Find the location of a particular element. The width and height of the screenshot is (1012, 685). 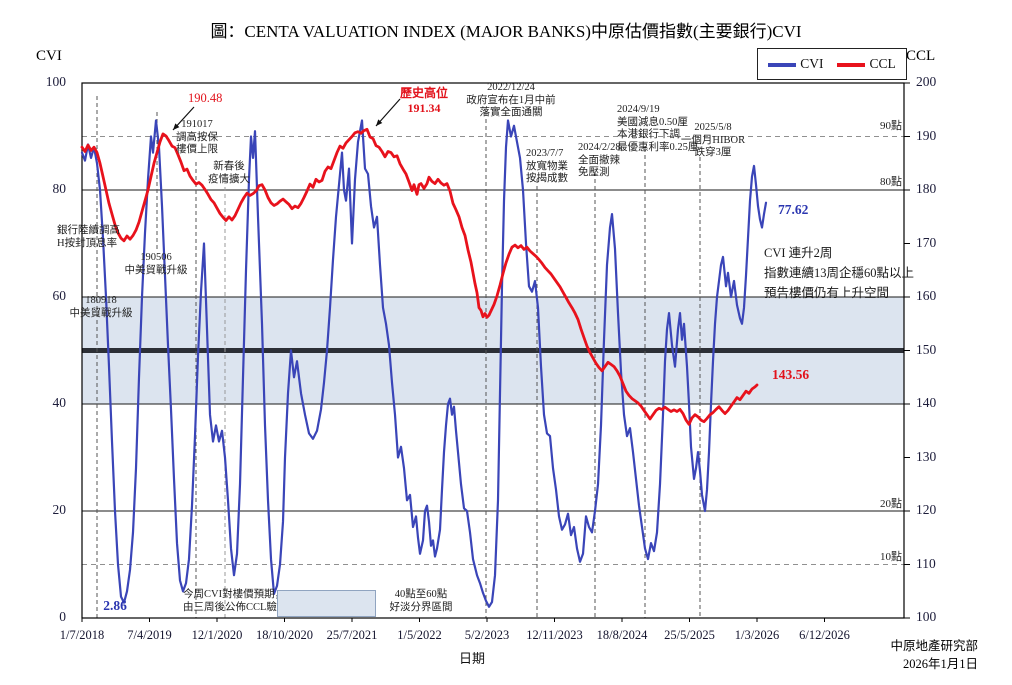

y-right-tick-190: 190 is located at coordinates (926, 135).